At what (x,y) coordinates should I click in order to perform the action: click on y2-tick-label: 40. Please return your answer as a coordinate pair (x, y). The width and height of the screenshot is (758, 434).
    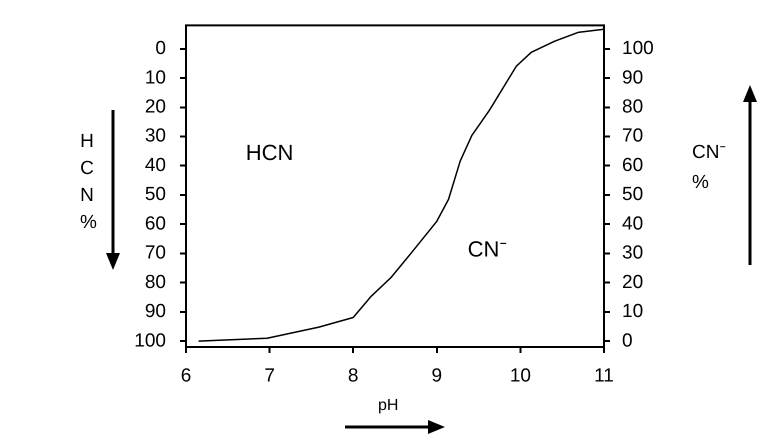
    Looking at the image, I should click on (633, 223).